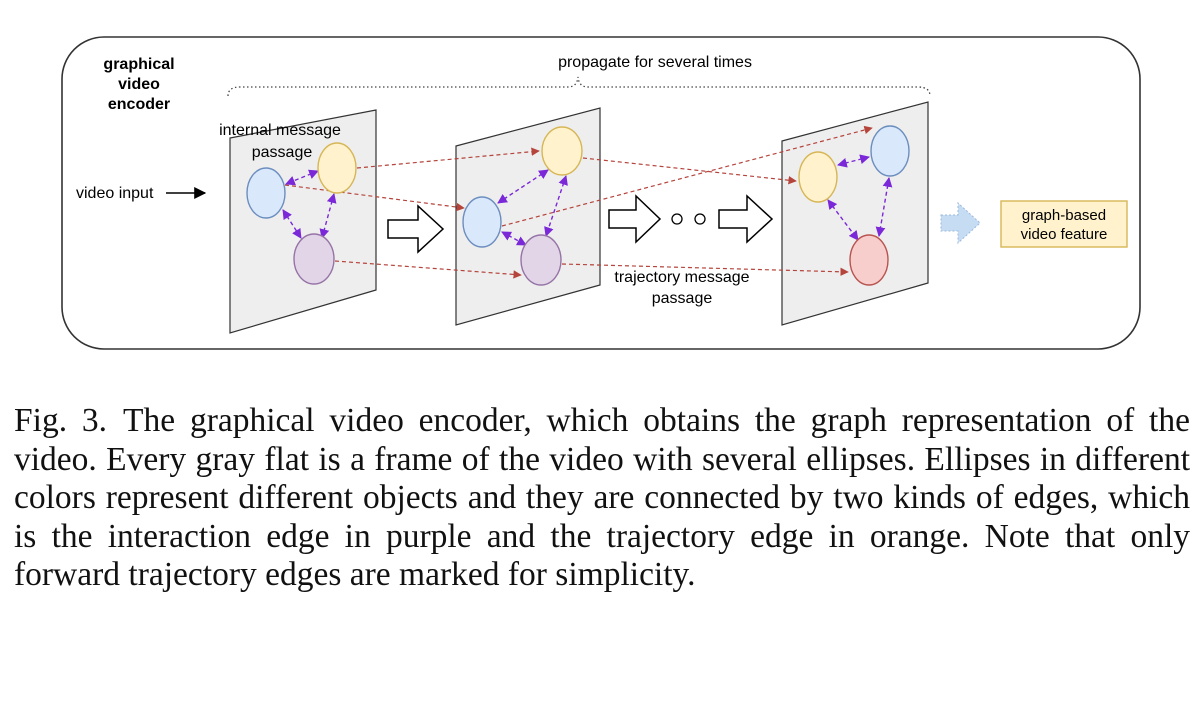 The width and height of the screenshot is (1204, 712). I want to click on video-input-label: video input, so click(115, 193).